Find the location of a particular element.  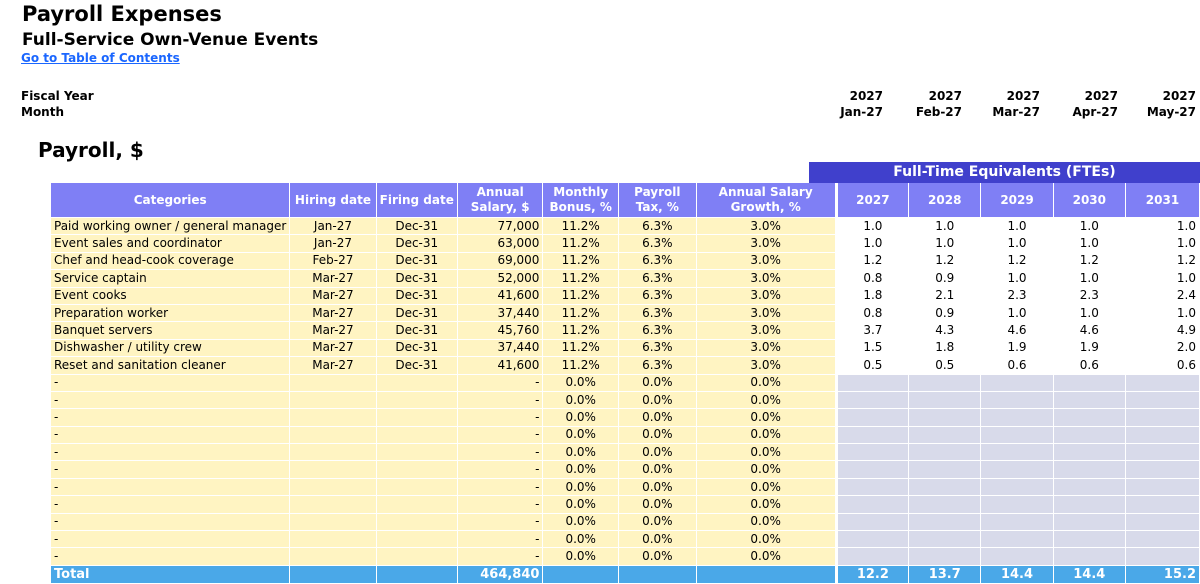

category-cell: Reset and sanitation cleaner is located at coordinates (171, 365).